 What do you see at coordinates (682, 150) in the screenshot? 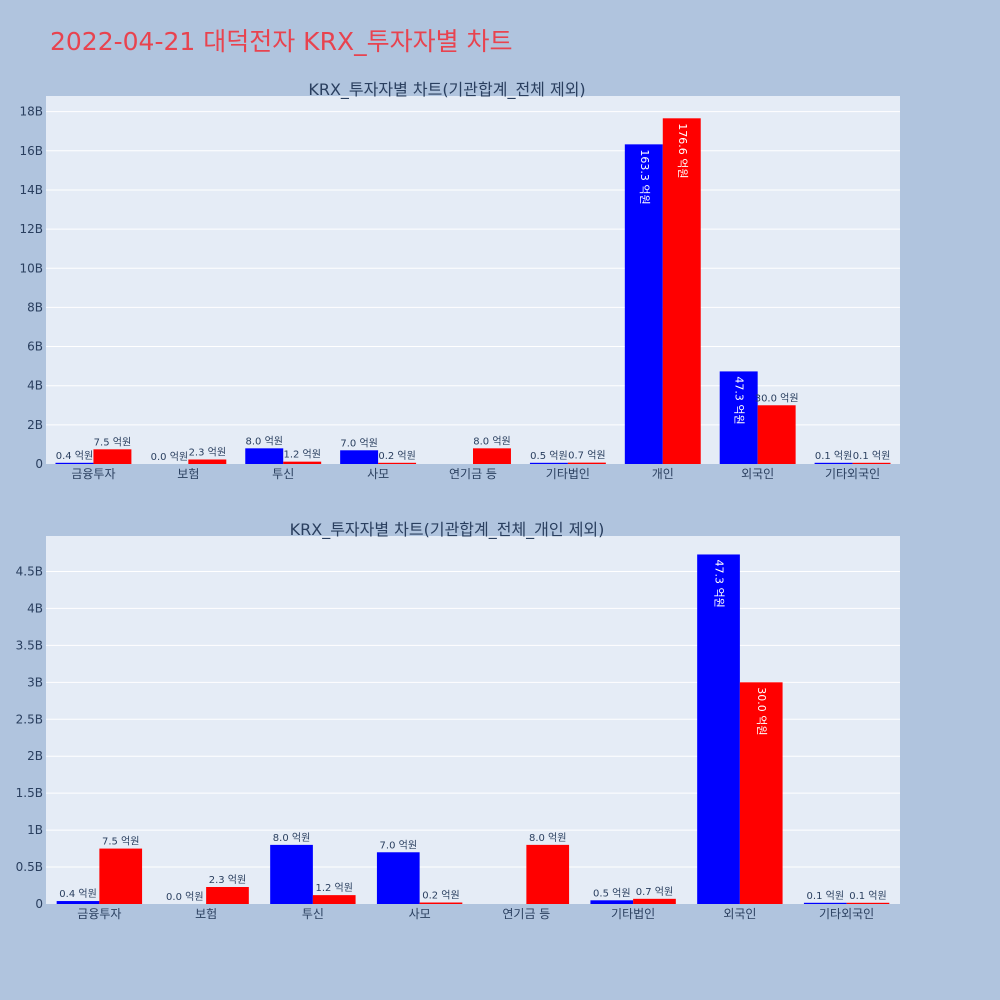
I see `data-label: 176.6 억원` at bounding box center [682, 150].